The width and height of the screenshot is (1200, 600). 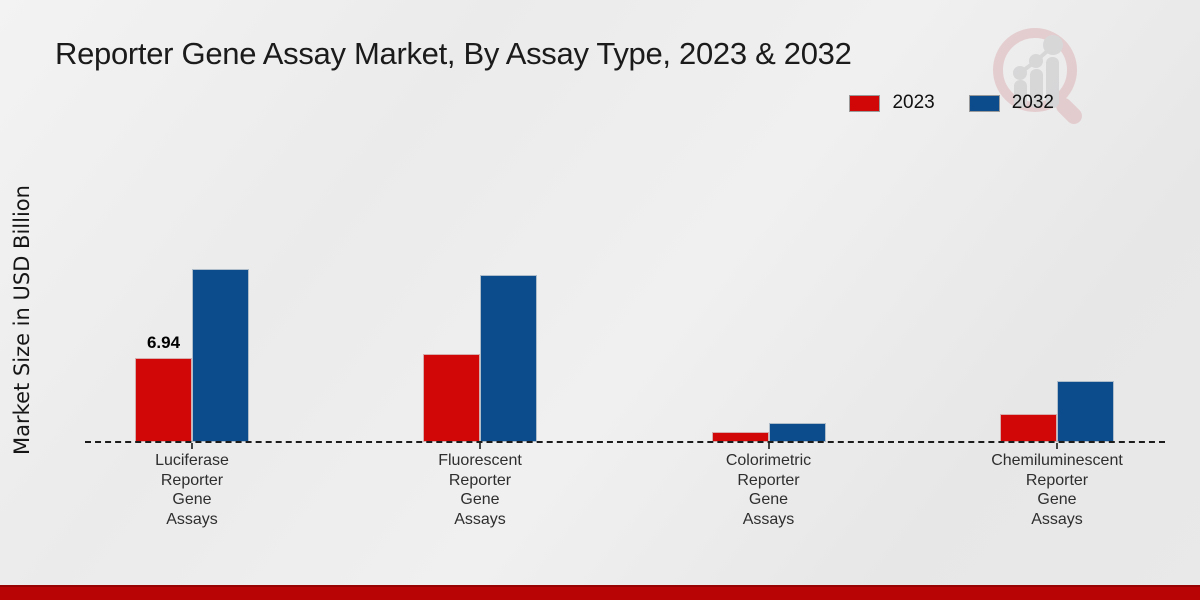 I want to click on bar-2023-fluorescent, so click(x=451, y=398).